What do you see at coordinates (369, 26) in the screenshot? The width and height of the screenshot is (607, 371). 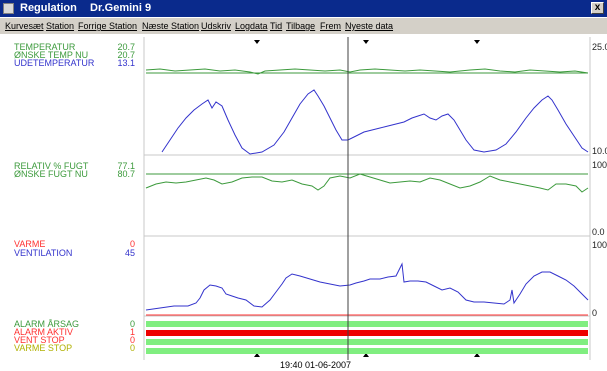 I see `menu-nyeste-data: Nyeste data` at bounding box center [369, 26].